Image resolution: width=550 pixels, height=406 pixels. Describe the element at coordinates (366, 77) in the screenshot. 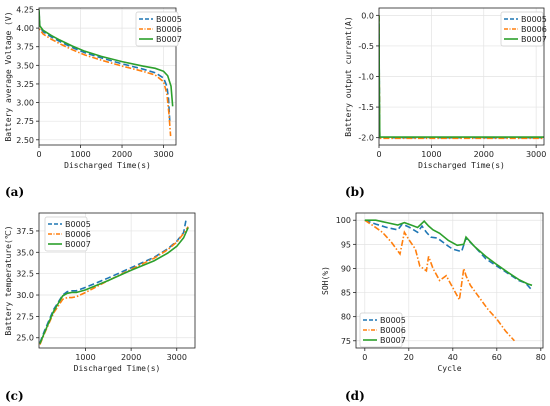

I see `y-tick-label: -1.0` at that location.